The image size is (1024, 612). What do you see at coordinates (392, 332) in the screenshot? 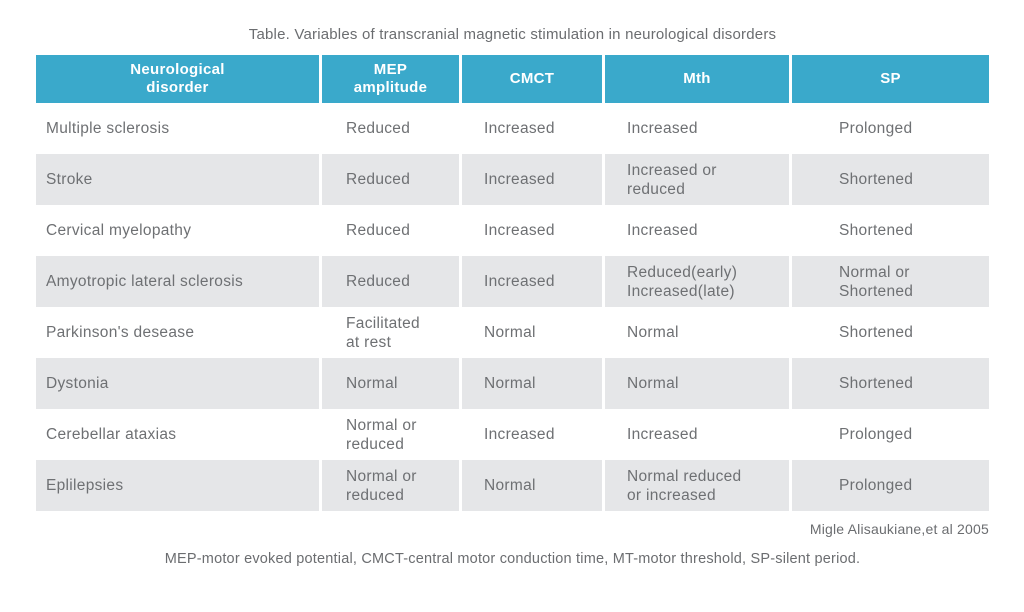
I see `cell-mep-amplitude: Facilitated at rest` at bounding box center [392, 332].